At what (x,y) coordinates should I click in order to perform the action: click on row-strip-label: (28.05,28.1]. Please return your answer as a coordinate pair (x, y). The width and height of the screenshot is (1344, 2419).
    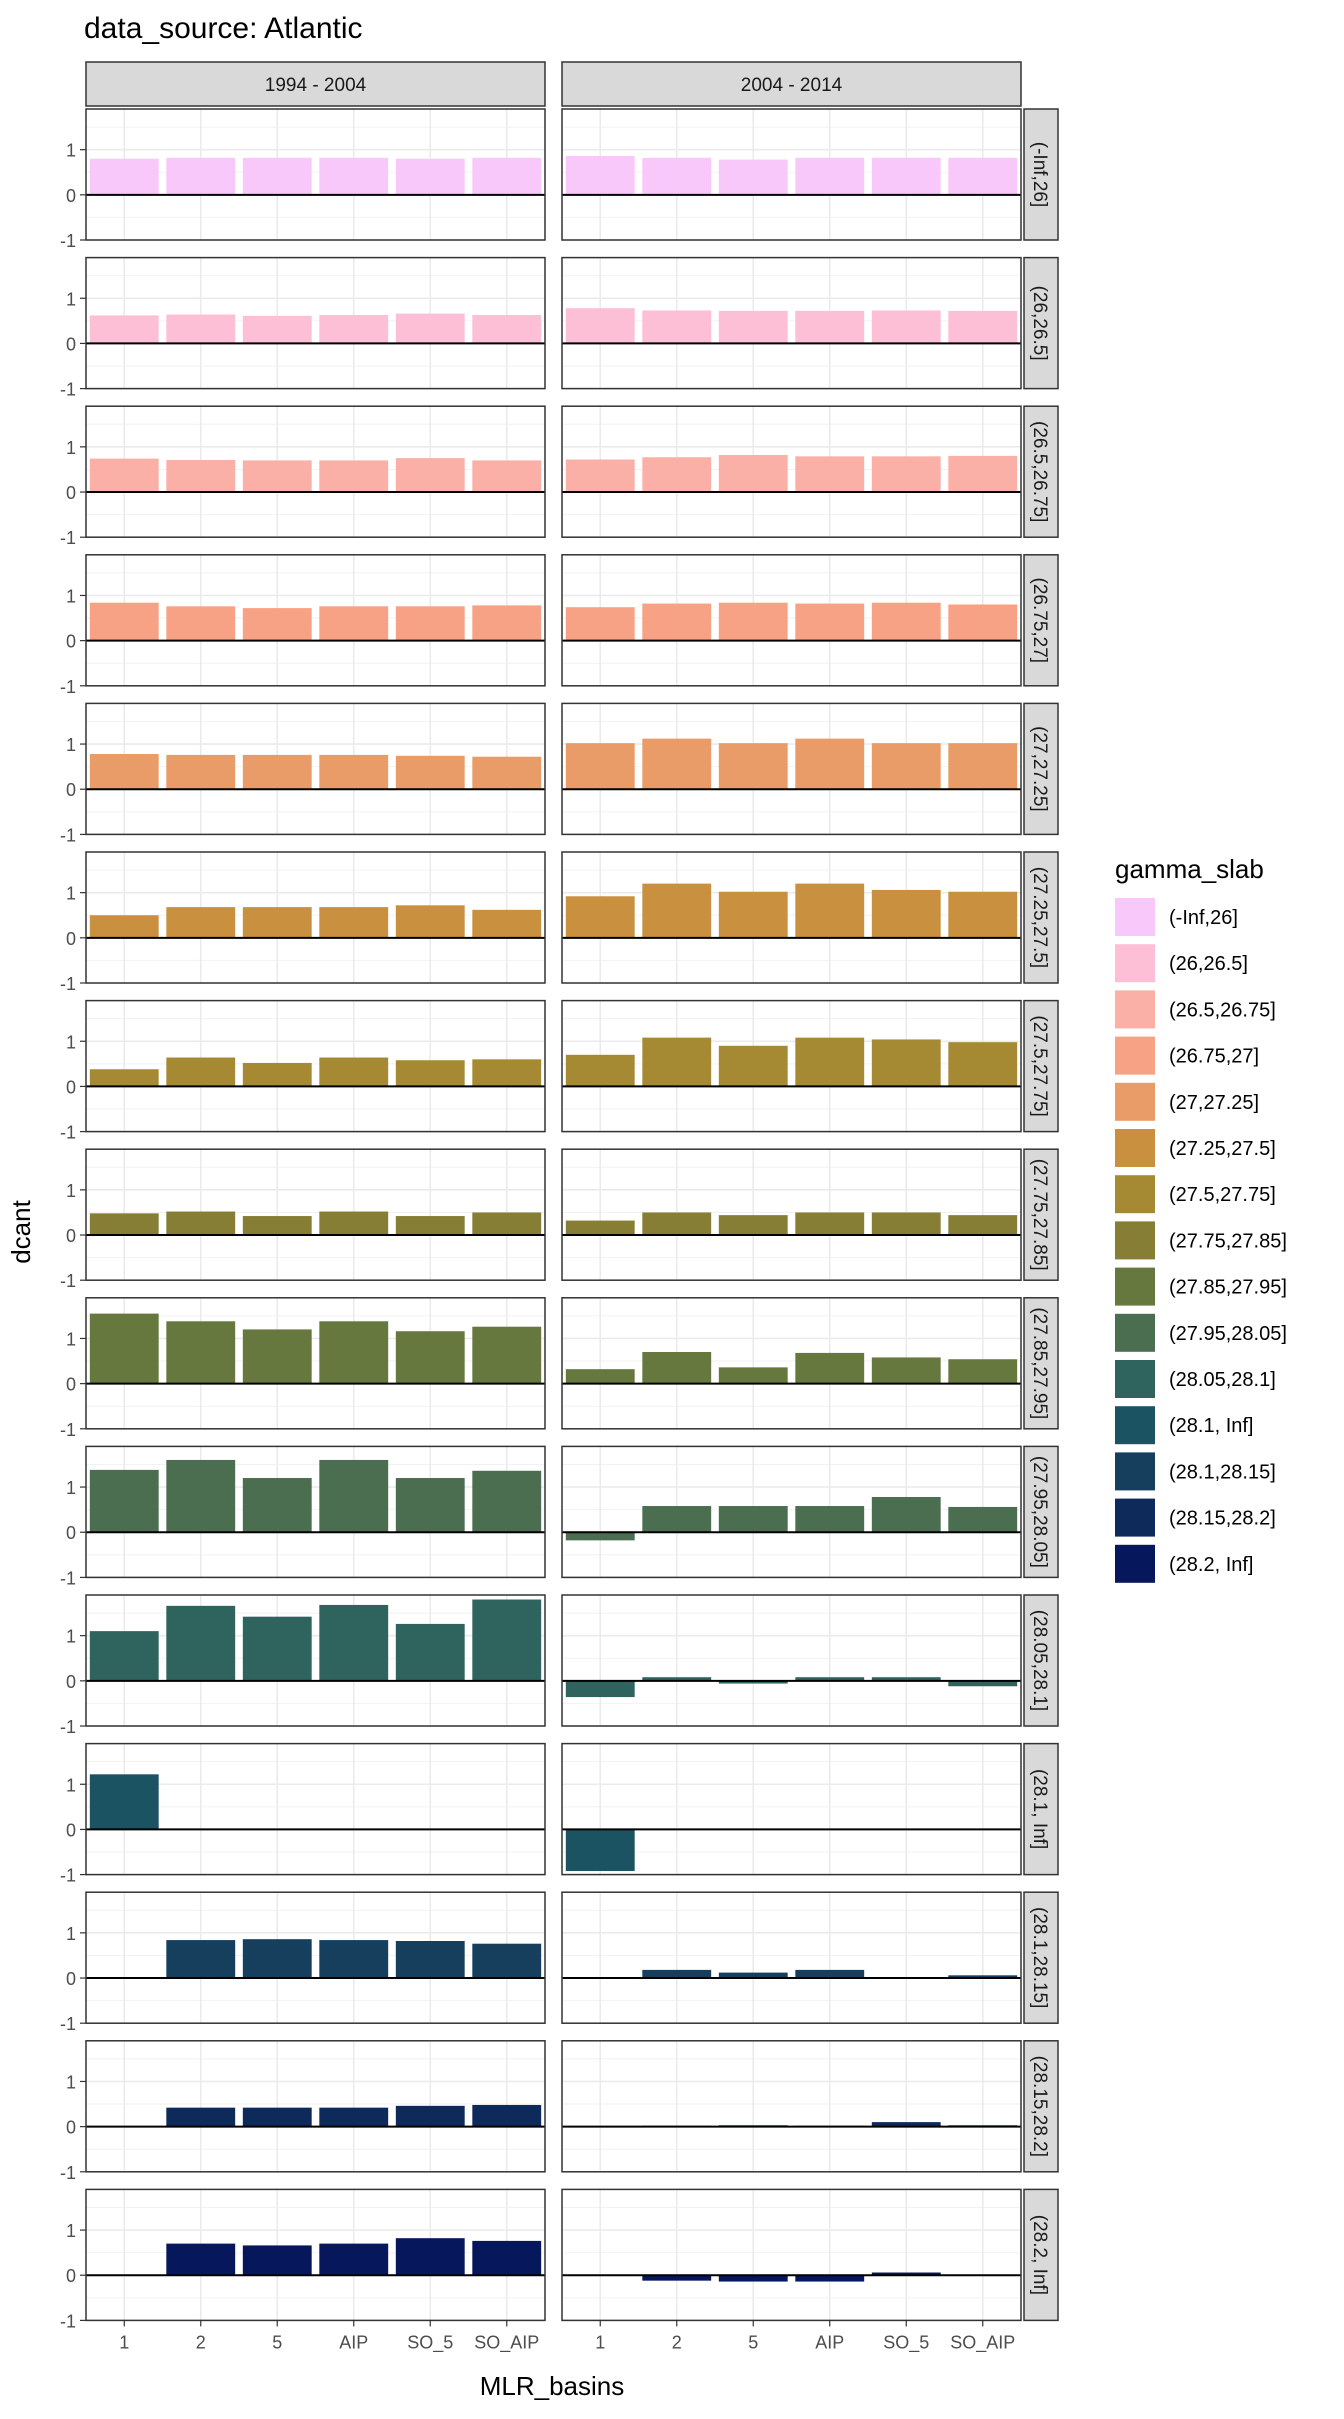
    Looking at the image, I should click on (1039, 1660).